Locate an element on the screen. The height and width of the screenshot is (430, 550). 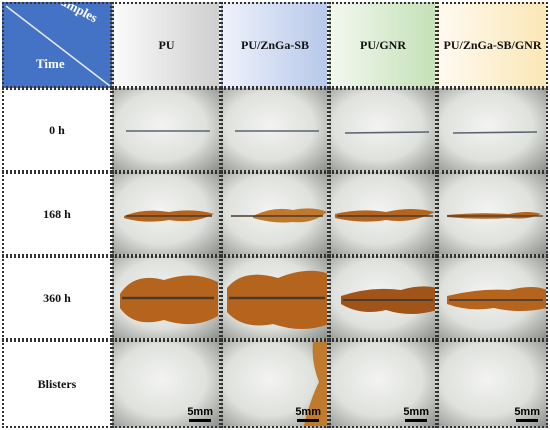
corner-header: Samples Time is located at coordinates (57, 45).